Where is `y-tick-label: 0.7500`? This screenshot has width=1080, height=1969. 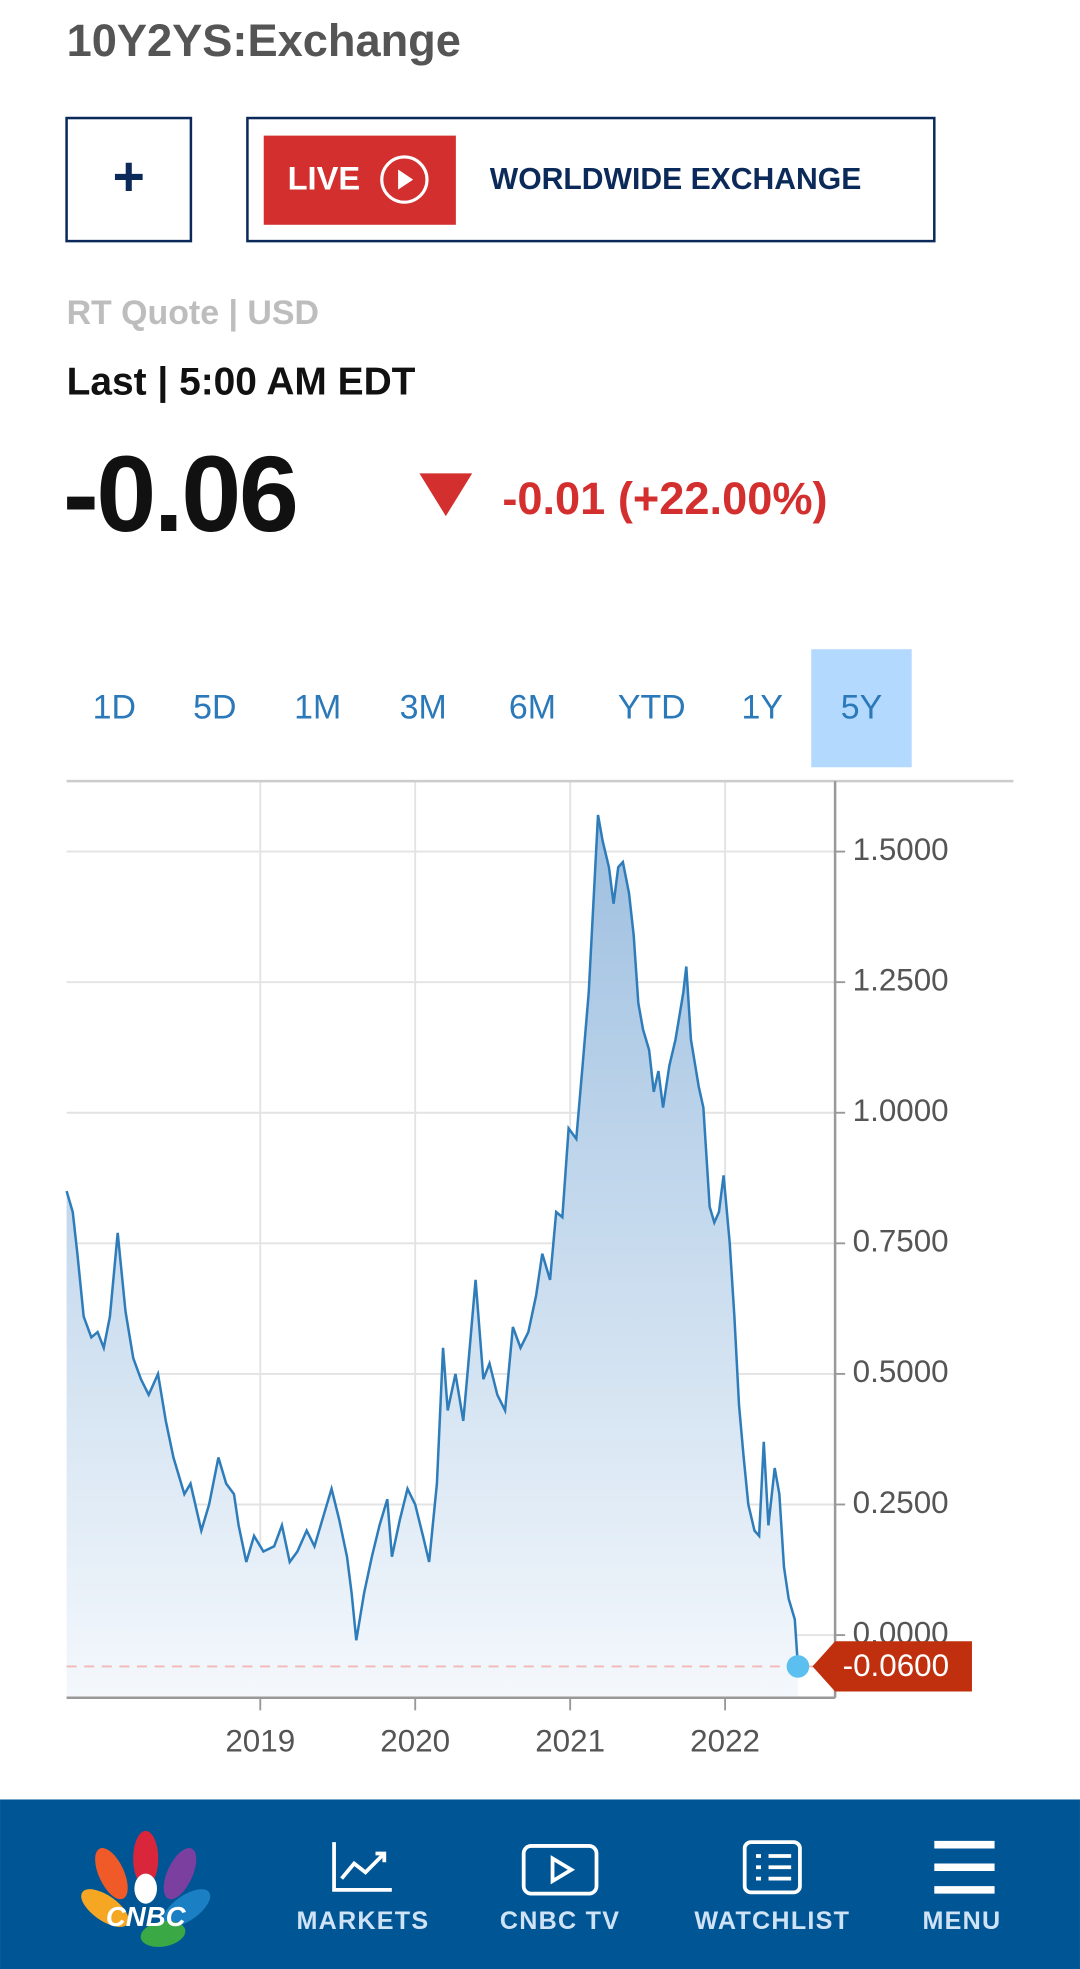
y-tick-label: 0.7500 is located at coordinates (901, 1241).